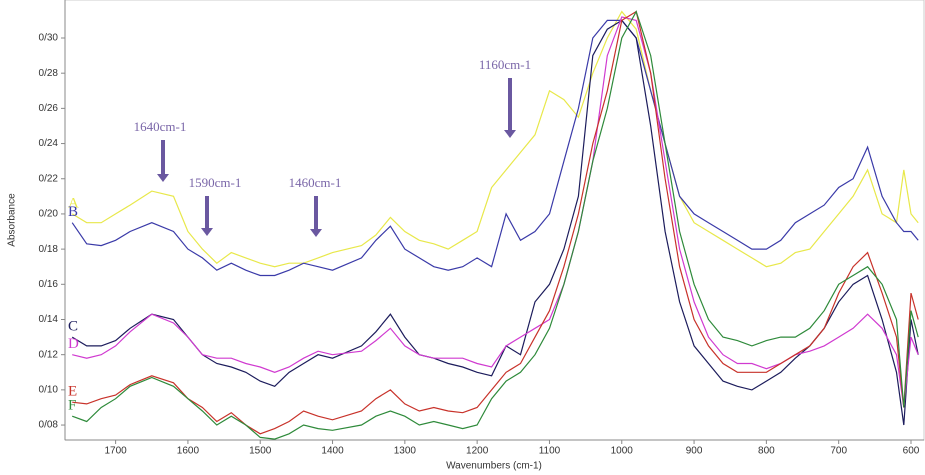 This screenshot has width=925, height=475. I want to click on annotation: 1590cm-1, so click(215, 182).